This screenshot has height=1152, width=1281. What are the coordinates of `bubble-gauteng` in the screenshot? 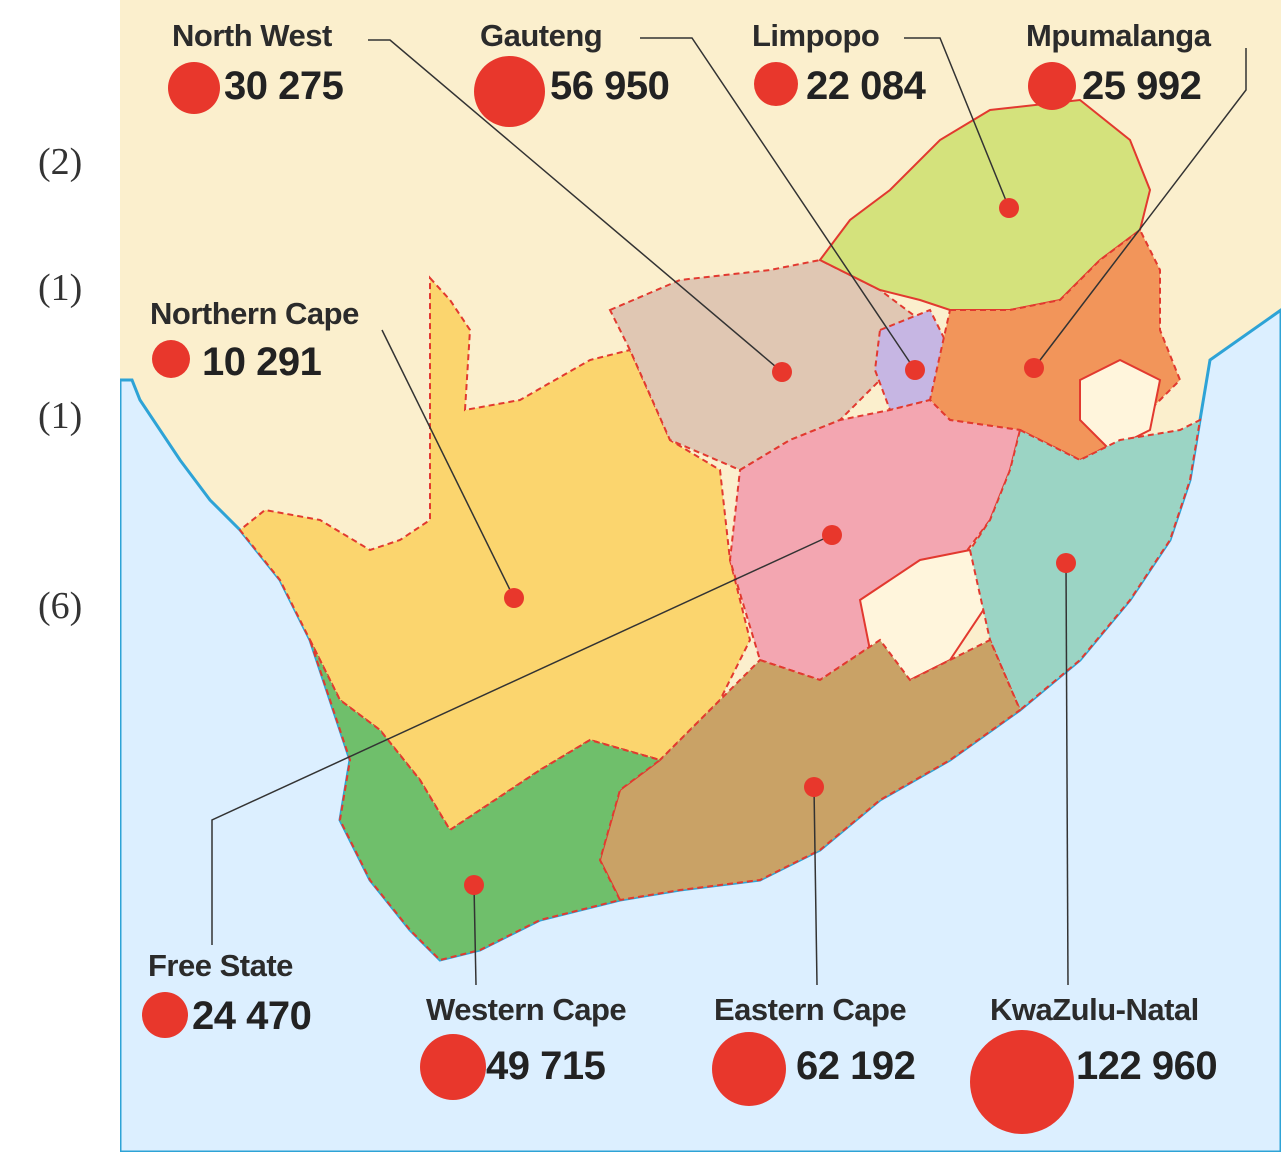 It's located at (509, 91).